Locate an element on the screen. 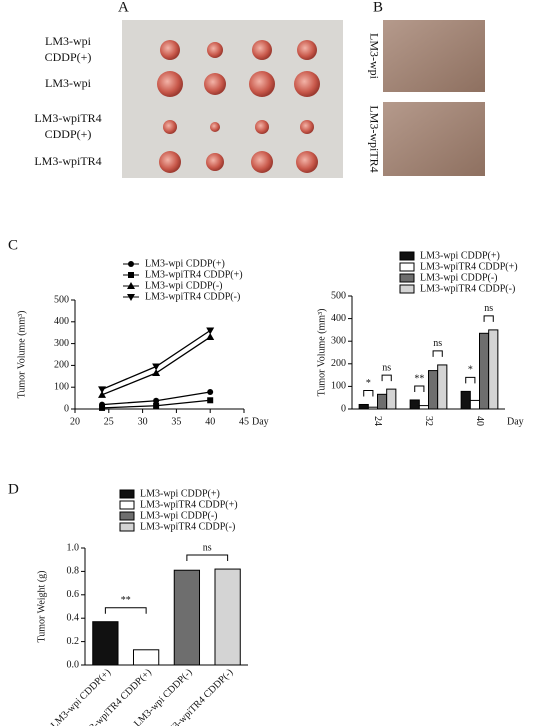 This screenshot has height=726, width=550. photo-b1 is located at coordinates (434, 56).